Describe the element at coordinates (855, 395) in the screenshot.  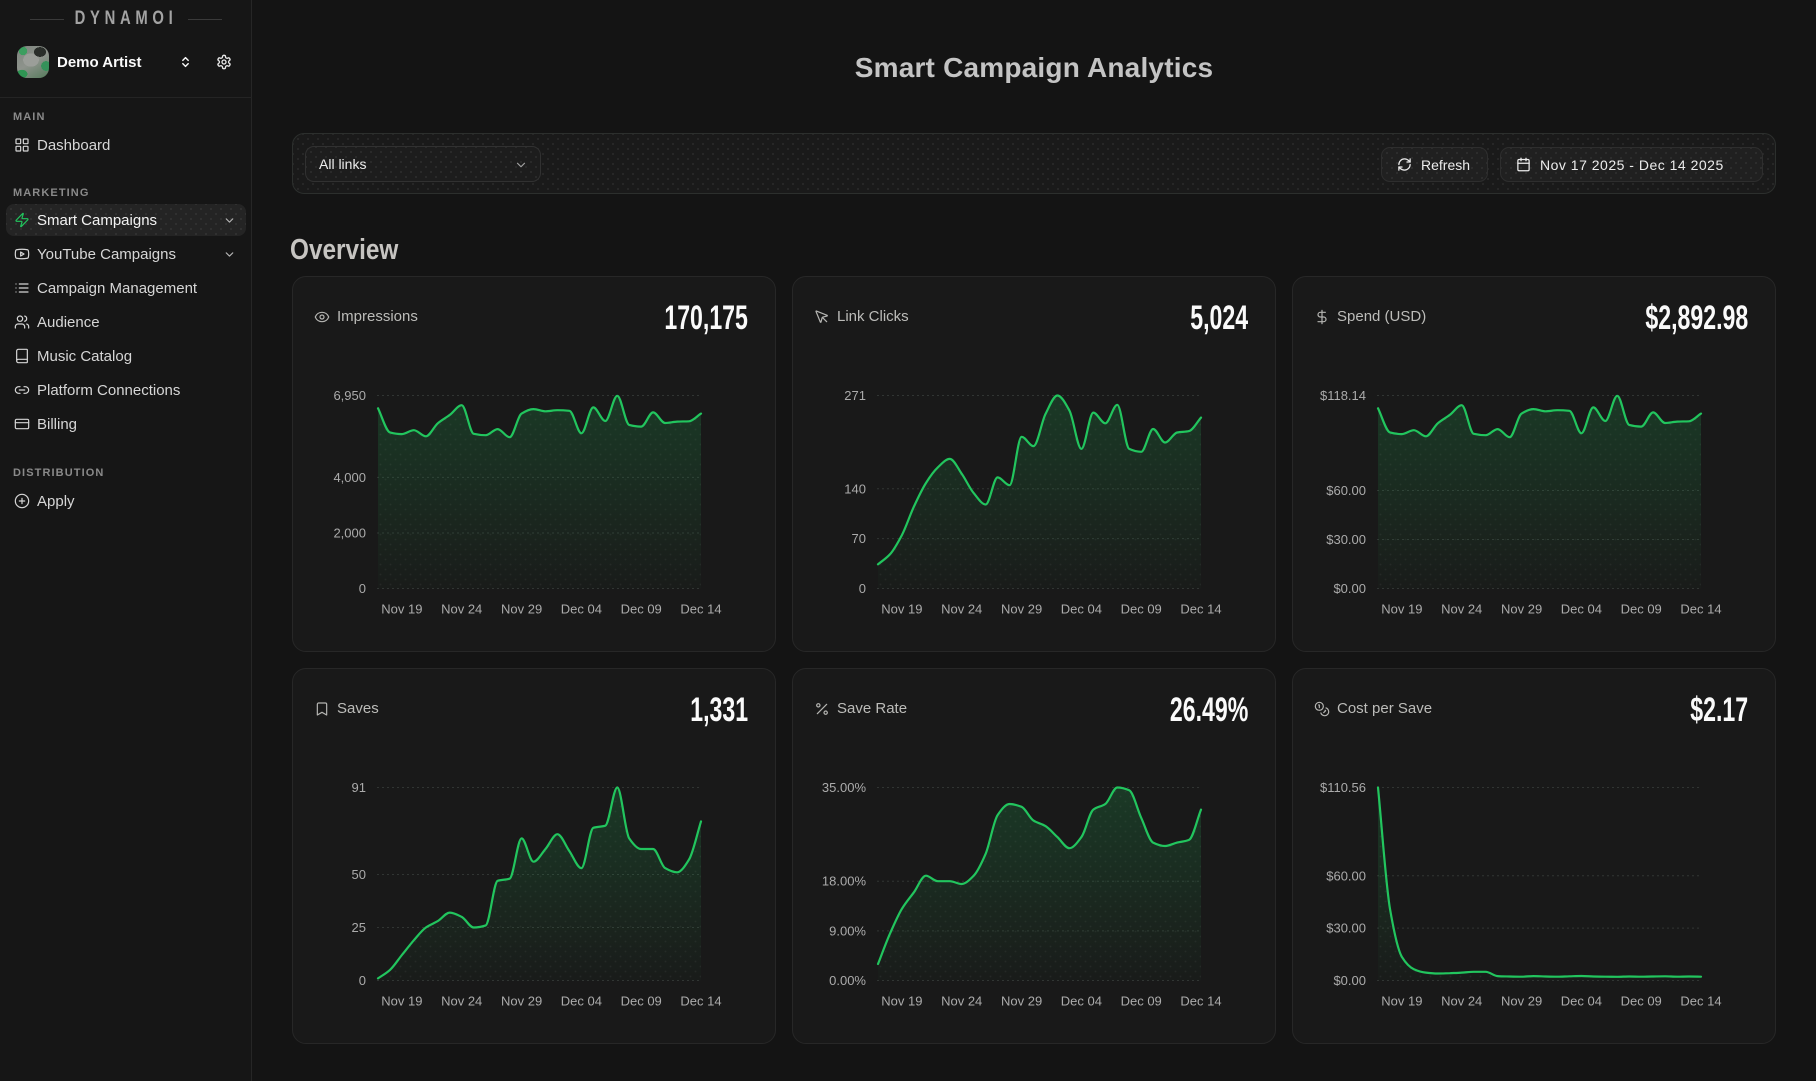
I see `svg-text: 271` at that location.